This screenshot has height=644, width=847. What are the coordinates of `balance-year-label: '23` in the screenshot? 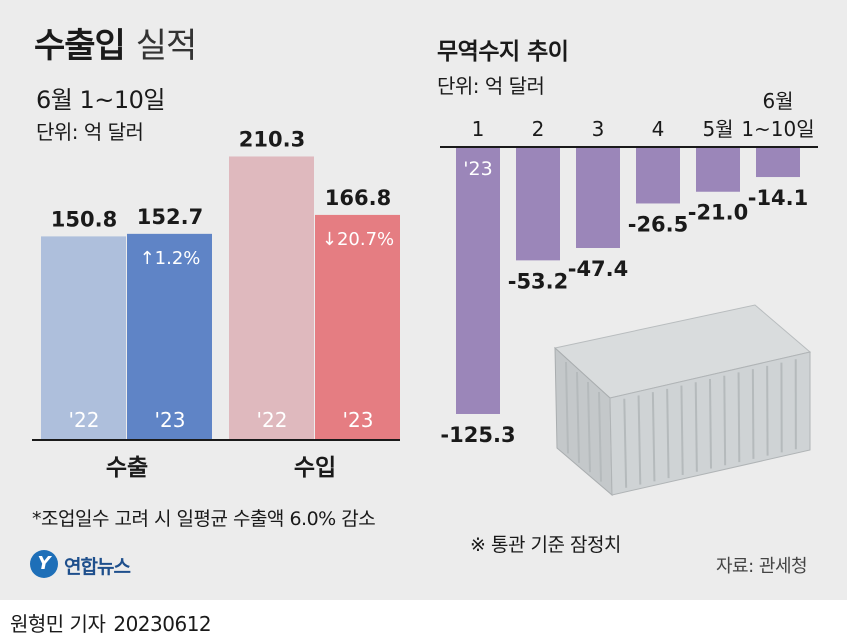 It's located at (477, 169).